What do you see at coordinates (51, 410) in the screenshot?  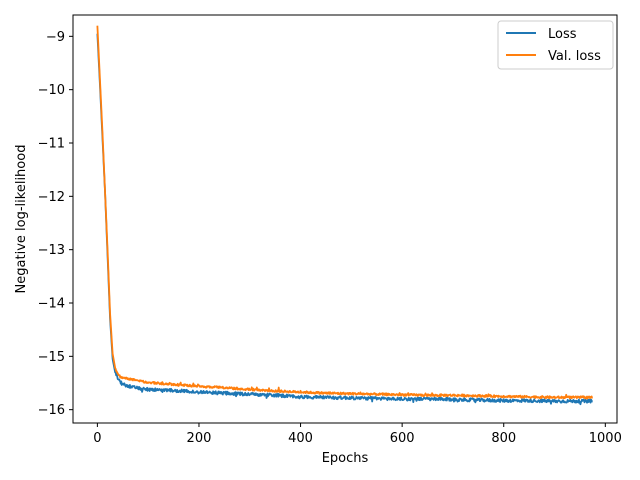 I see `y-tick-label: −16` at bounding box center [51, 410].